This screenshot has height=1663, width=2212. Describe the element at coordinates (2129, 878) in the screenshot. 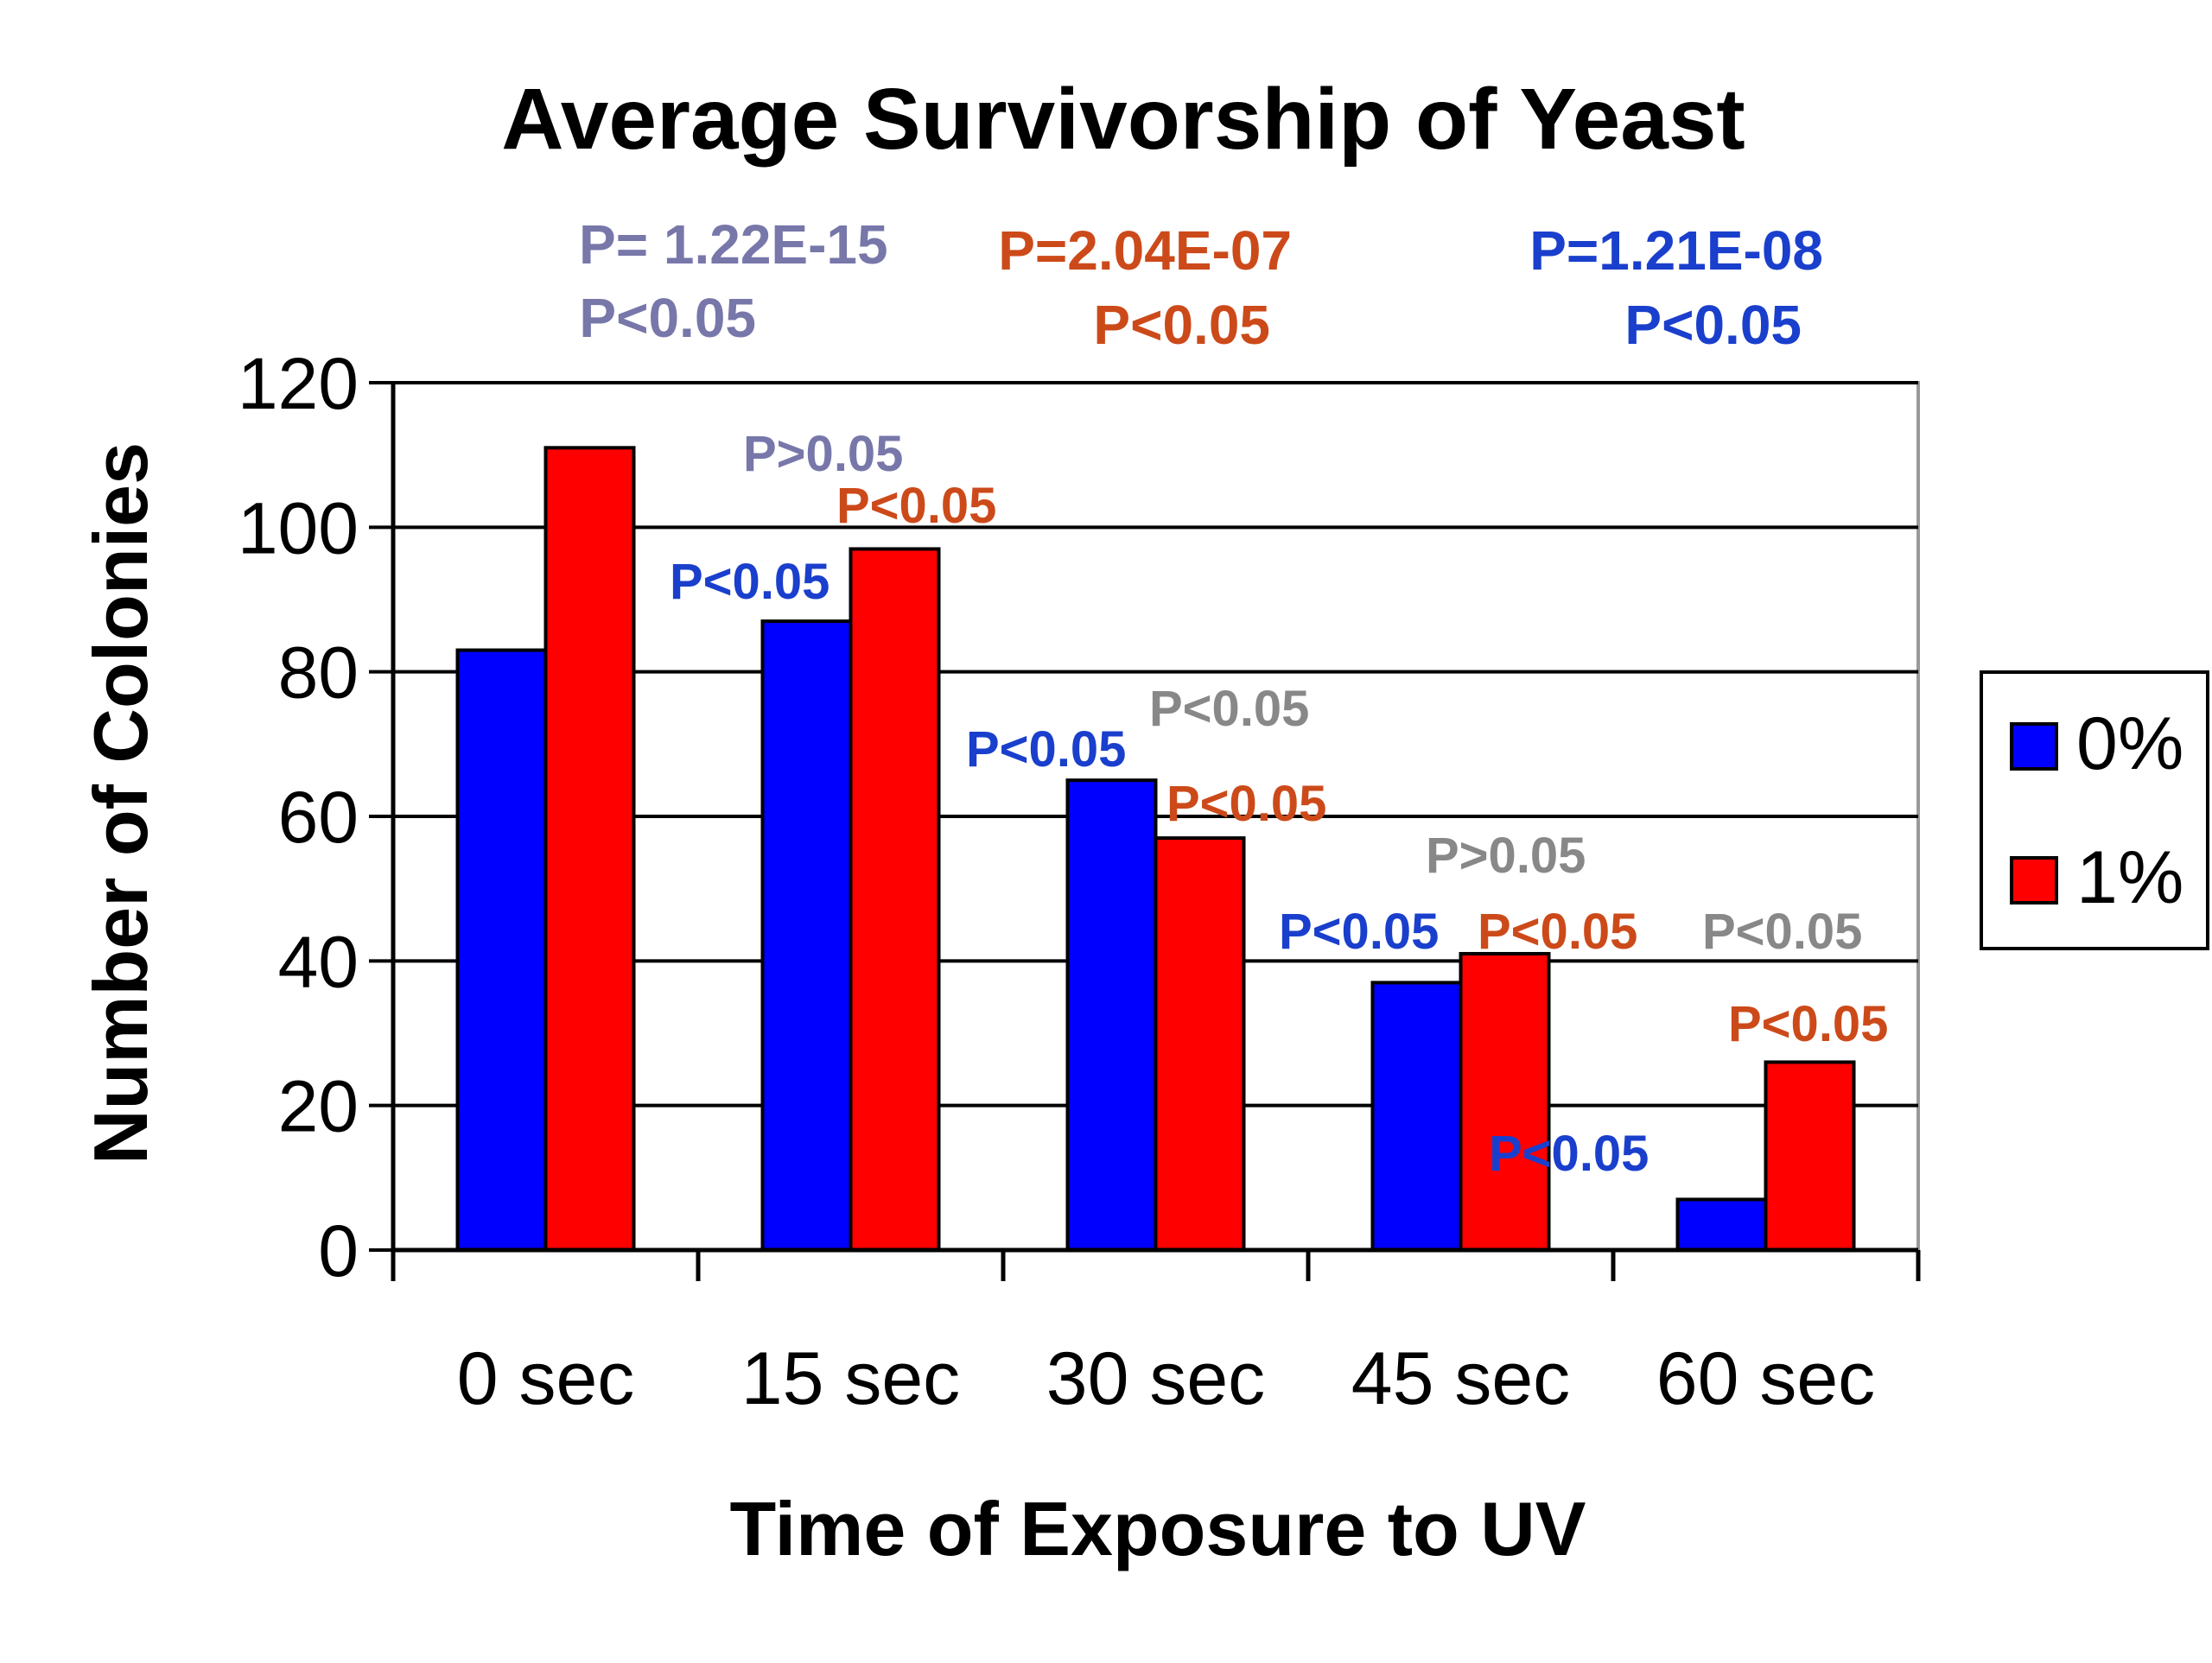

I see `legend-label: 1%` at that location.